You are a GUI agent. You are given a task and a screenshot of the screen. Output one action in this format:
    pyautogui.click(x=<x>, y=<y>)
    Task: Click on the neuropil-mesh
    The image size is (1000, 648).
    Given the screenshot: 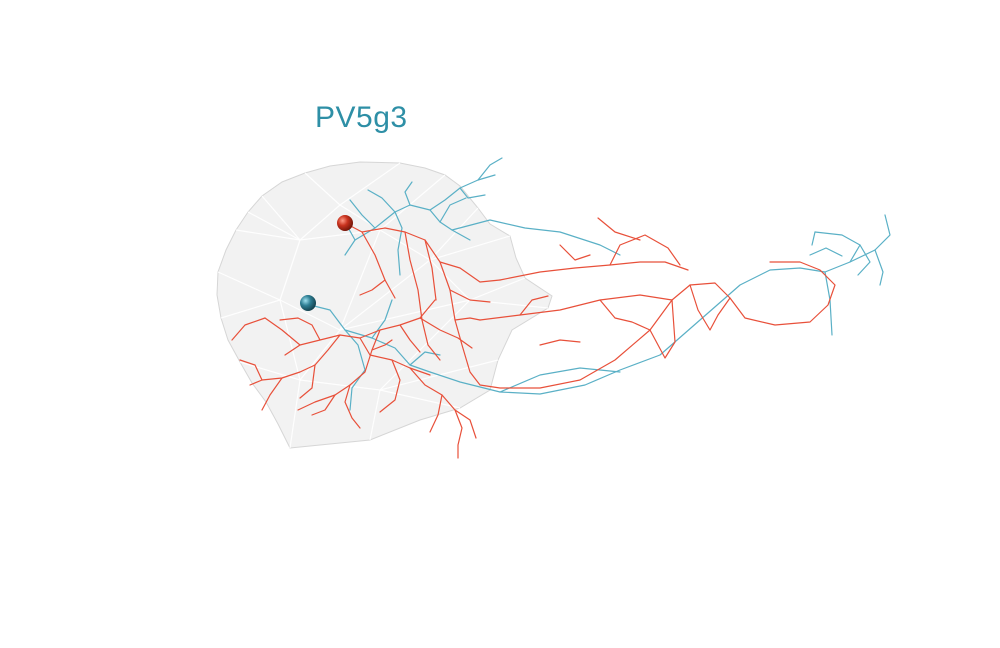 What is the action you would take?
    pyautogui.click(x=384, y=305)
    